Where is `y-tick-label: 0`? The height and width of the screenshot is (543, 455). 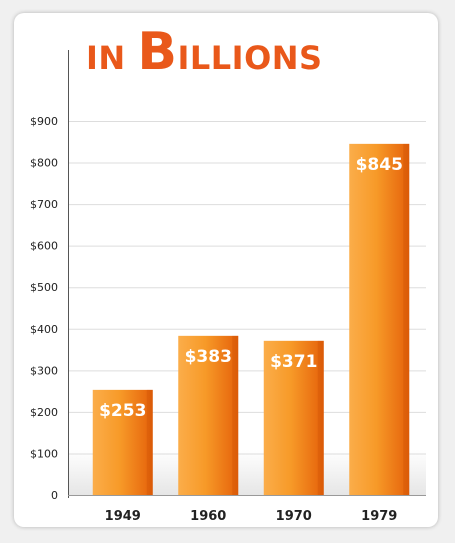 y-tick-label: 0 is located at coordinates (54, 495).